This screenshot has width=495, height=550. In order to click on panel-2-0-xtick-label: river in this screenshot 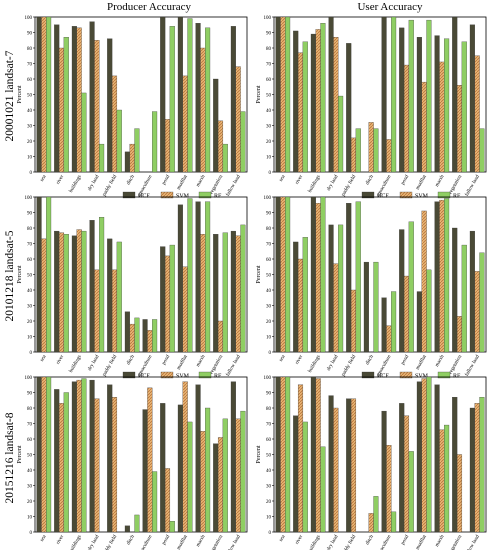, I will do `click(60, 540)`.